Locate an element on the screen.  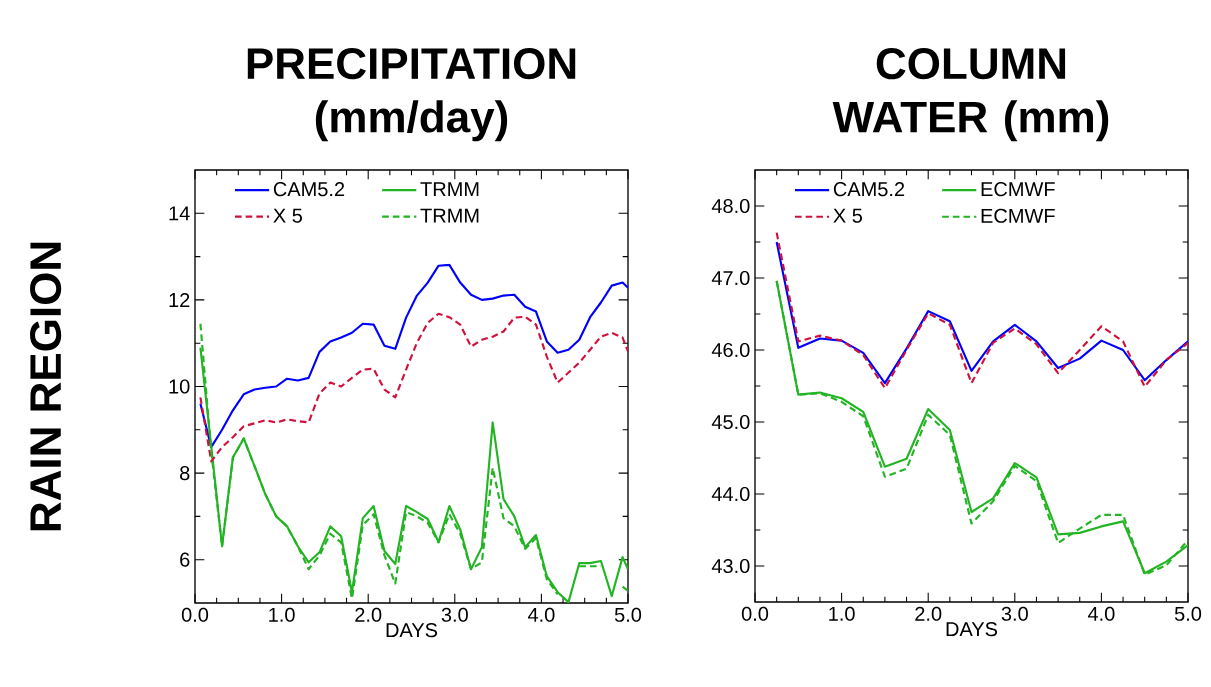
y-tick-label: 8 is located at coordinates (185, 473).